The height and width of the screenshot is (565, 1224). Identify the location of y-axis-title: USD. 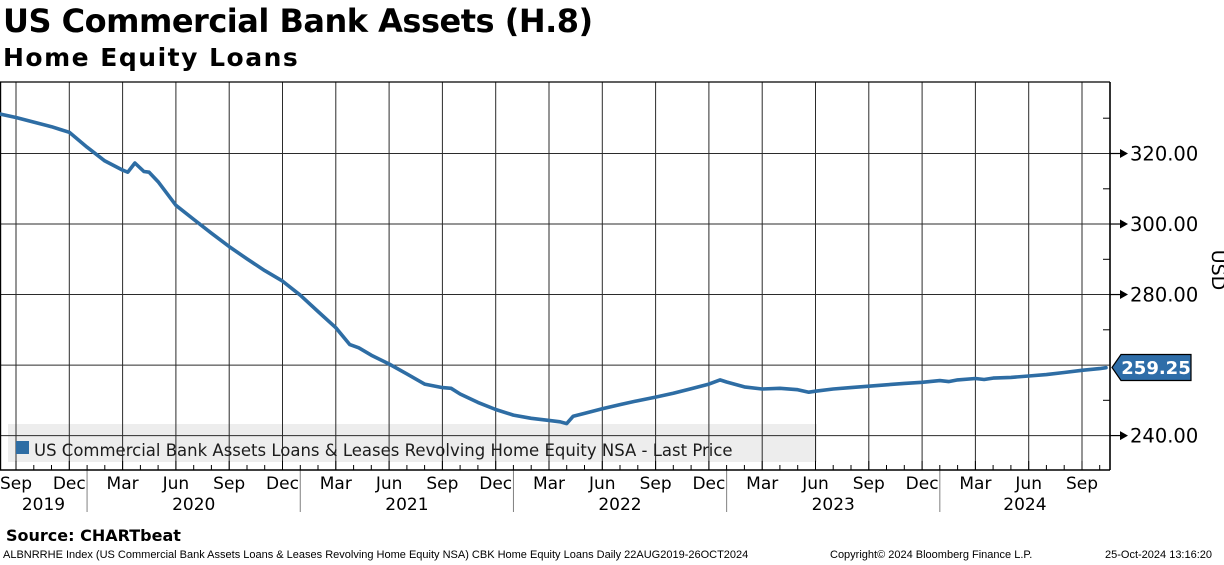
(1215, 270).